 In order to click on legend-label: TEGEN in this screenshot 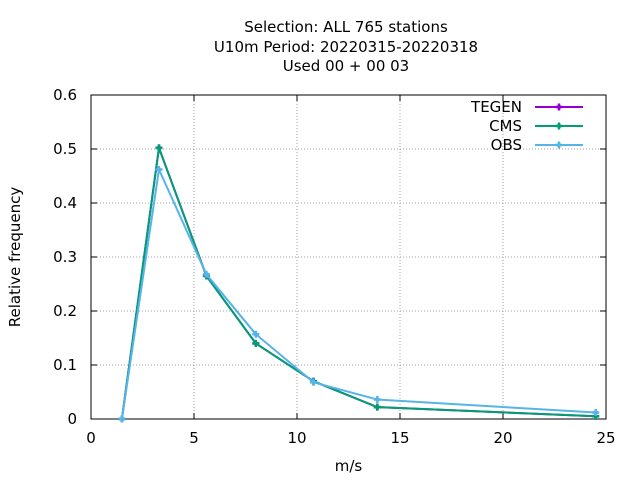, I will do `click(496, 107)`.